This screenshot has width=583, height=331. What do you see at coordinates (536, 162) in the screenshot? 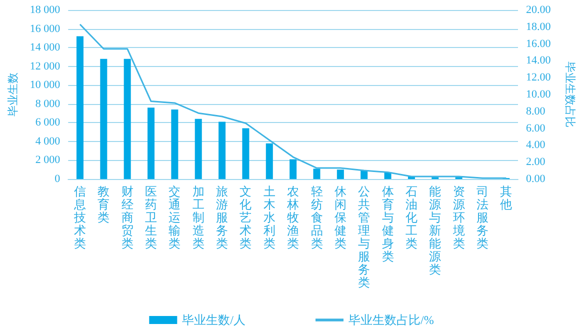
I see `y2-tick-label: 2.00` at bounding box center [536, 162].